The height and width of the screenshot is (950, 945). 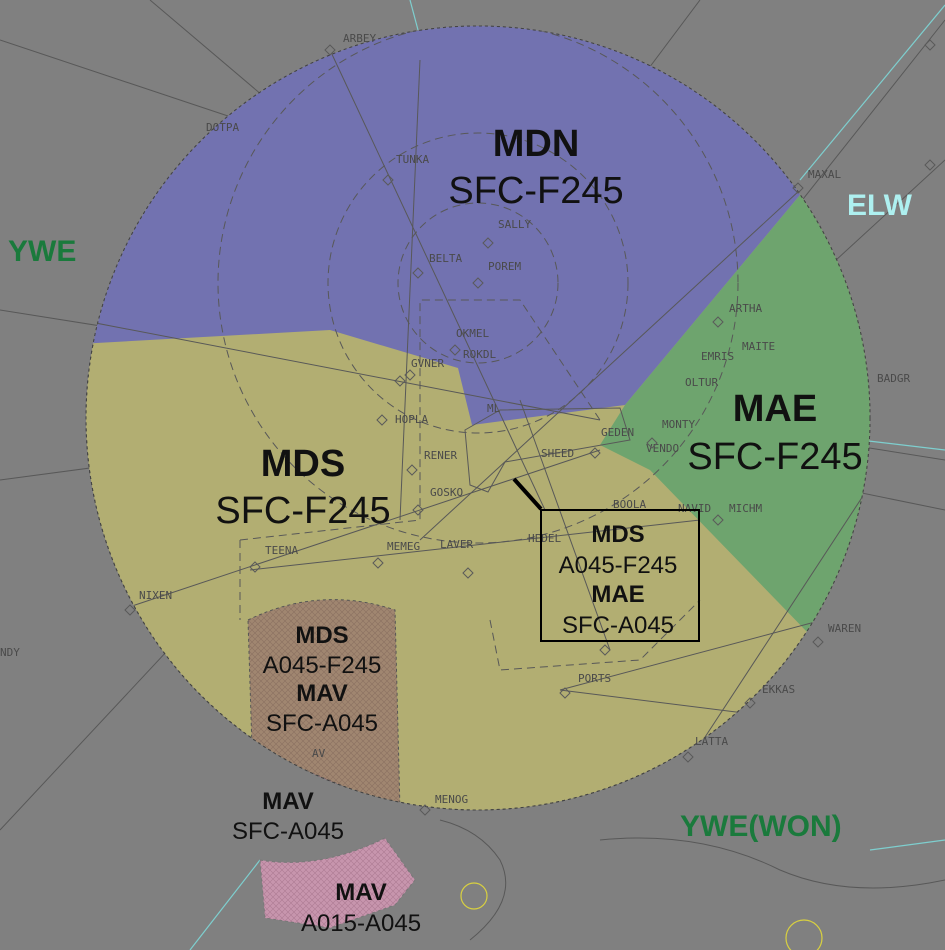 I want to click on sector-mds-altitude: SFC-F245, so click(x=302, y=511).